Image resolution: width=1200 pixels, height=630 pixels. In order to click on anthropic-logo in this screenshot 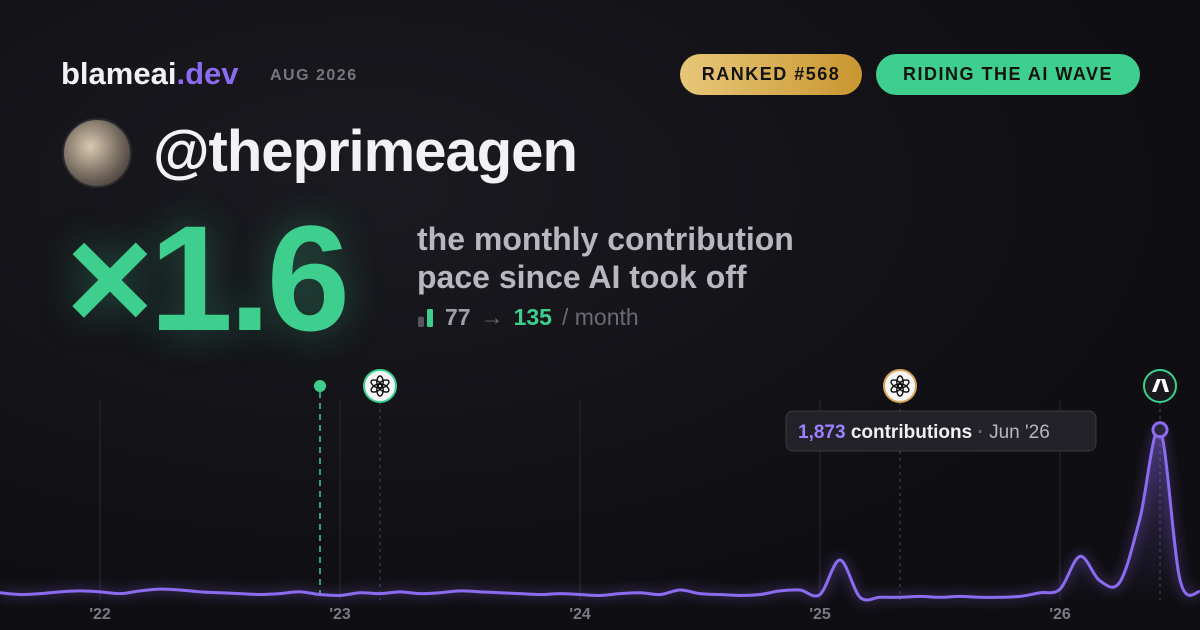, I will do `click(1160, 385)`.